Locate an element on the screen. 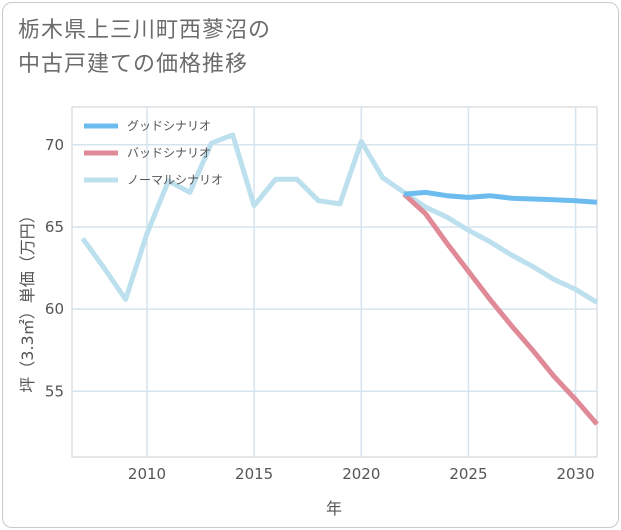 The width and height of the screenshot is (621, 530). x-tick-label: 2025 is located at coordinates (468, 474).